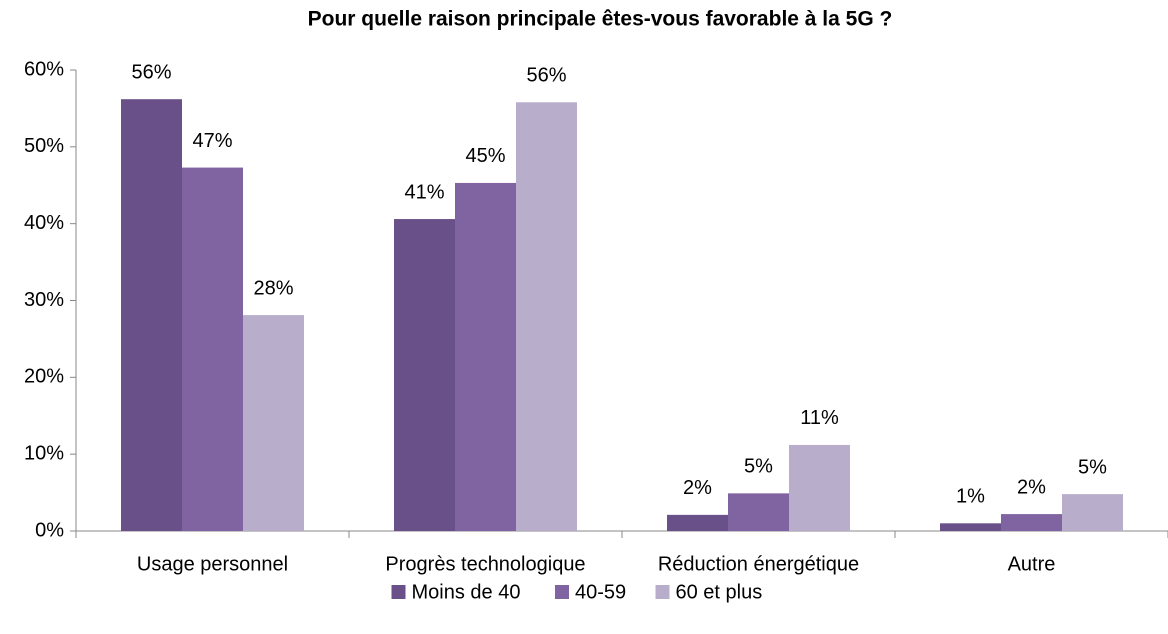 Image resolution: width=1168 pixels, height=634 pixels. What do you see at coordinates (212, 141) in the screenshot?
I see `value-label: 47%` at bounding box center [212, 141].